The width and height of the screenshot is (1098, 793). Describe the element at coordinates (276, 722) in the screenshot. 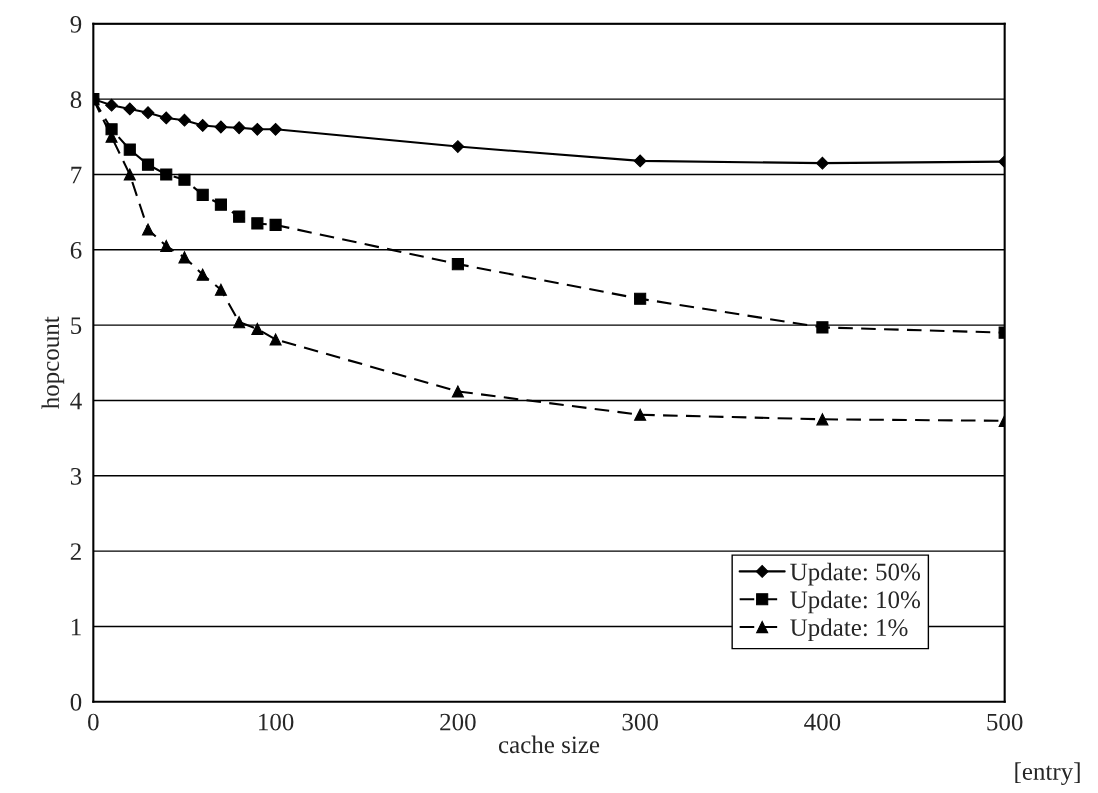

I see `x-tick-label: 100` at that location.